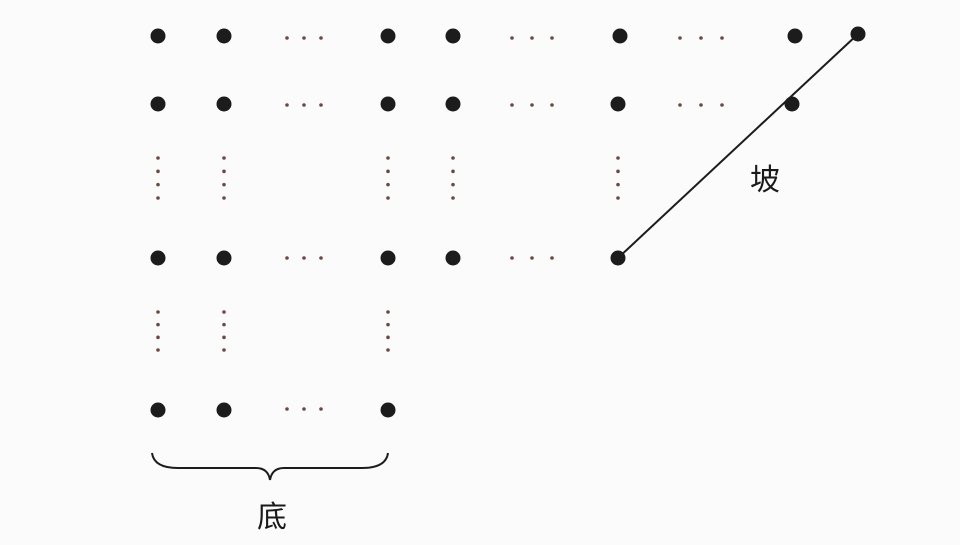 The image size is (960, 545). I want to click on slope-line, so click(738, 146).